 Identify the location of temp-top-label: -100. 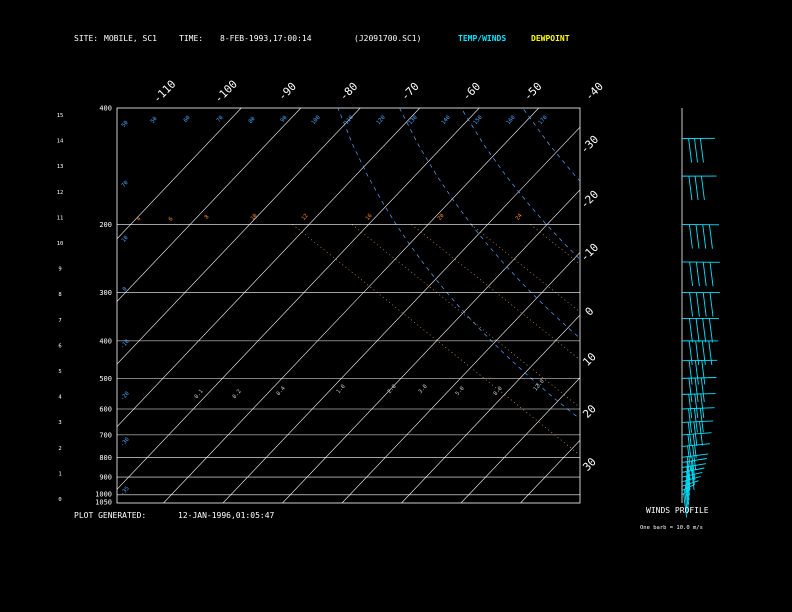
(226, 92).